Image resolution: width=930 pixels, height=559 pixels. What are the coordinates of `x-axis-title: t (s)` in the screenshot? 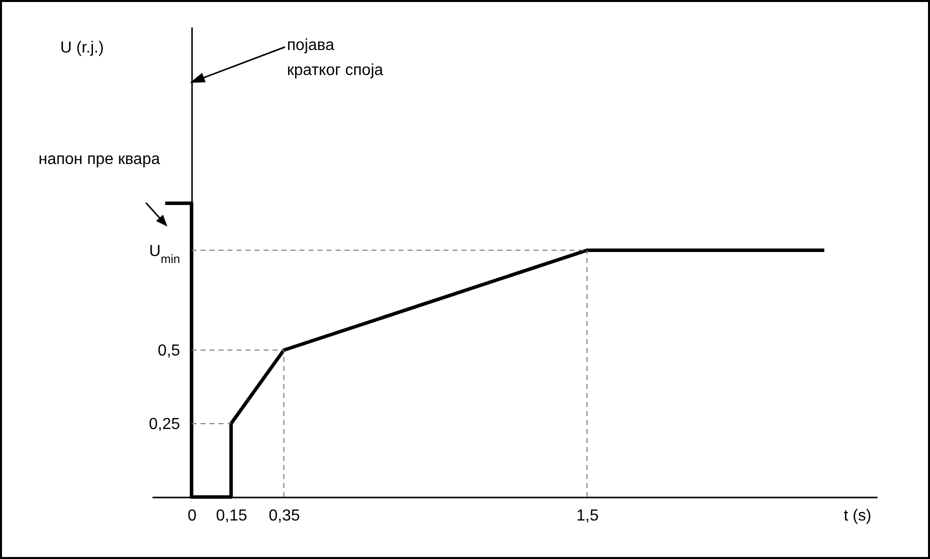 It's located at (858, 516).